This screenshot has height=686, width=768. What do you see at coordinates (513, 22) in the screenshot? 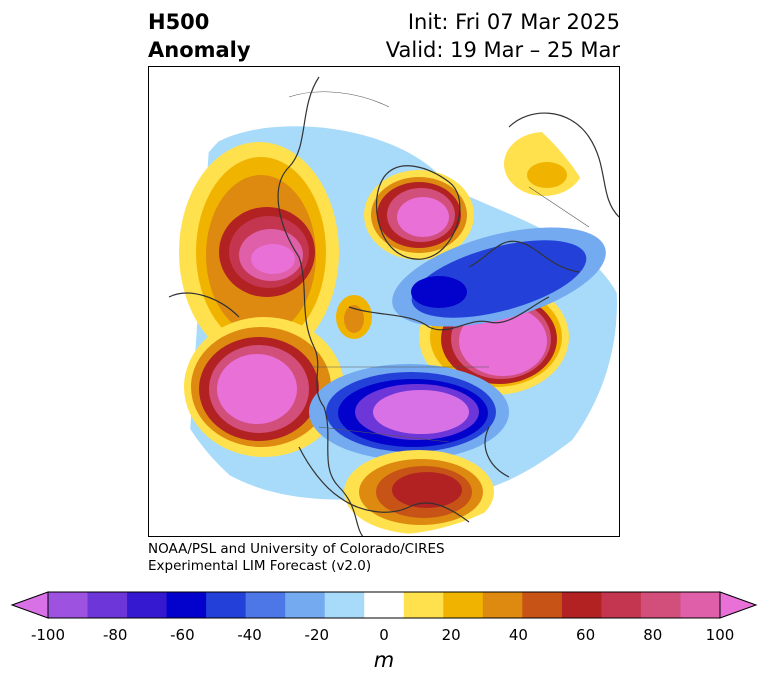
I see `init-date-label: Init: Fri 07 Mar 2025` at bounding box center [513, 22].